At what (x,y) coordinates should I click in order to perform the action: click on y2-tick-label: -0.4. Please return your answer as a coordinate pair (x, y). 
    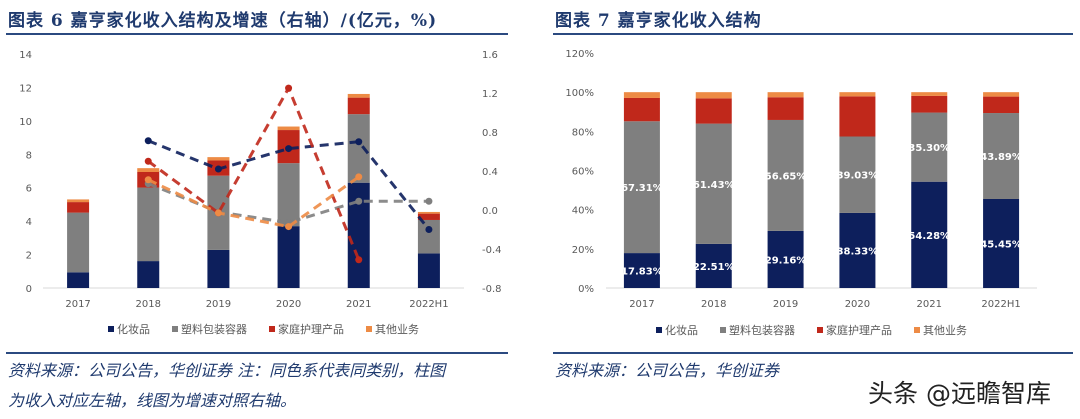
    Looking at the image, I should click on (492, 250).